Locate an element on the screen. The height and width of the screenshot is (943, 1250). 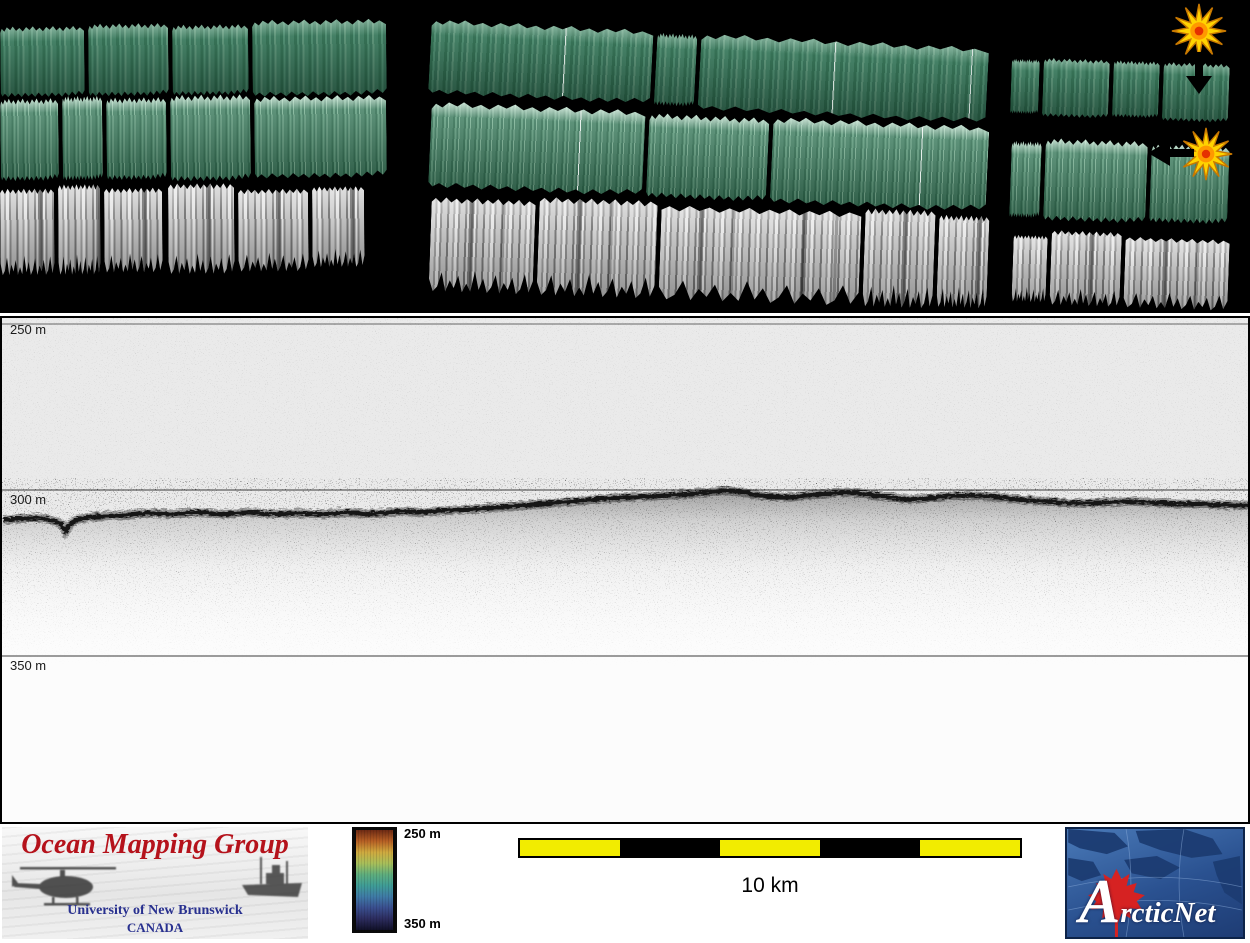
swath-cluster-row3-middle is located at coordinates (709, 251).